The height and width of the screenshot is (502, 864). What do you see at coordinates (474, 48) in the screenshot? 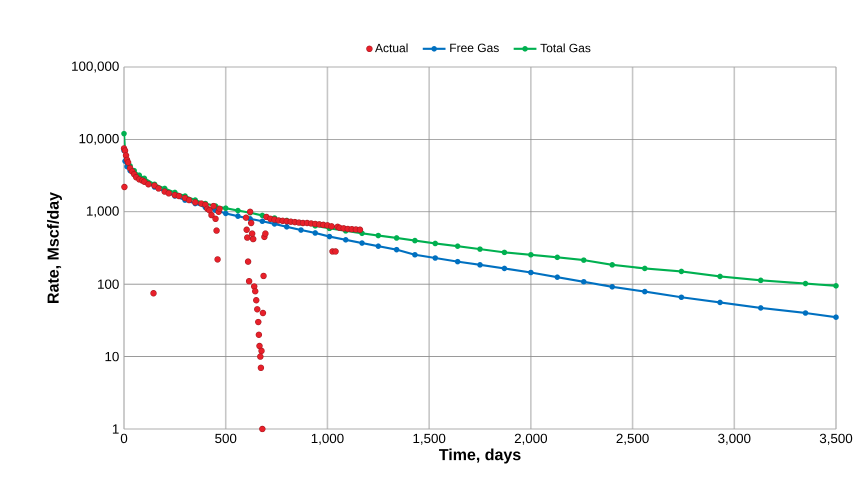
I see `legend-label: Free Gas` at bounding box center [474, 48].